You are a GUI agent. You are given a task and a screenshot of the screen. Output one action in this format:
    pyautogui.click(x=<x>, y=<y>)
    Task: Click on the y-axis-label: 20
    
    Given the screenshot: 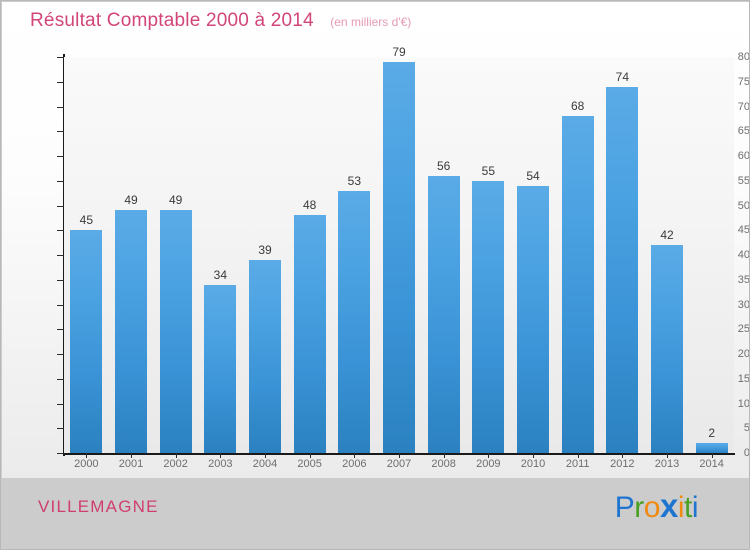 What is the action you would take?
    pyautogui.click(x=743, y=354)
    